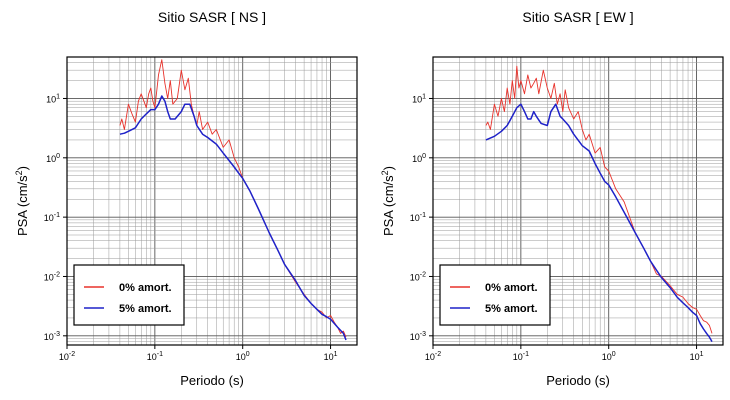 The image size is (730, 400). I want to click on chart-title: Sitio SASR [ NS ], so click(212, 17).